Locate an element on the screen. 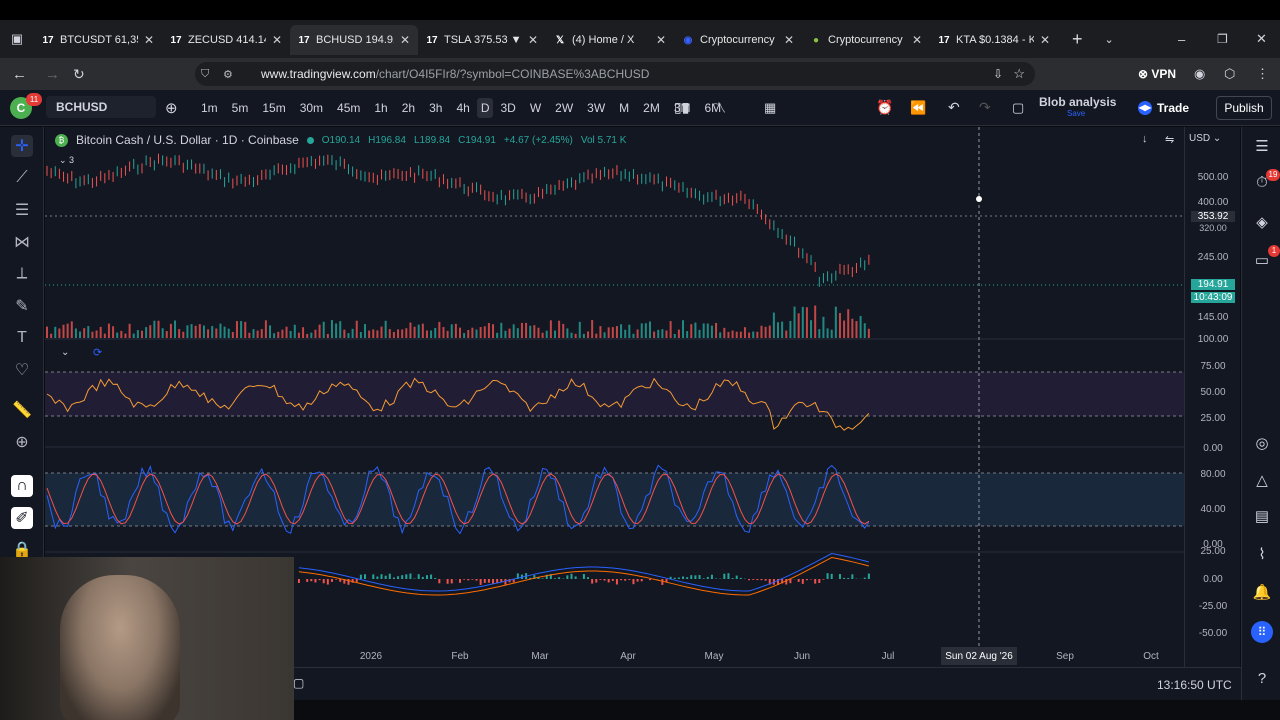 Image resolution: width=1280 pixels, height=720 pixels. pine-icon: △ is located at coordinates (1262, 480).